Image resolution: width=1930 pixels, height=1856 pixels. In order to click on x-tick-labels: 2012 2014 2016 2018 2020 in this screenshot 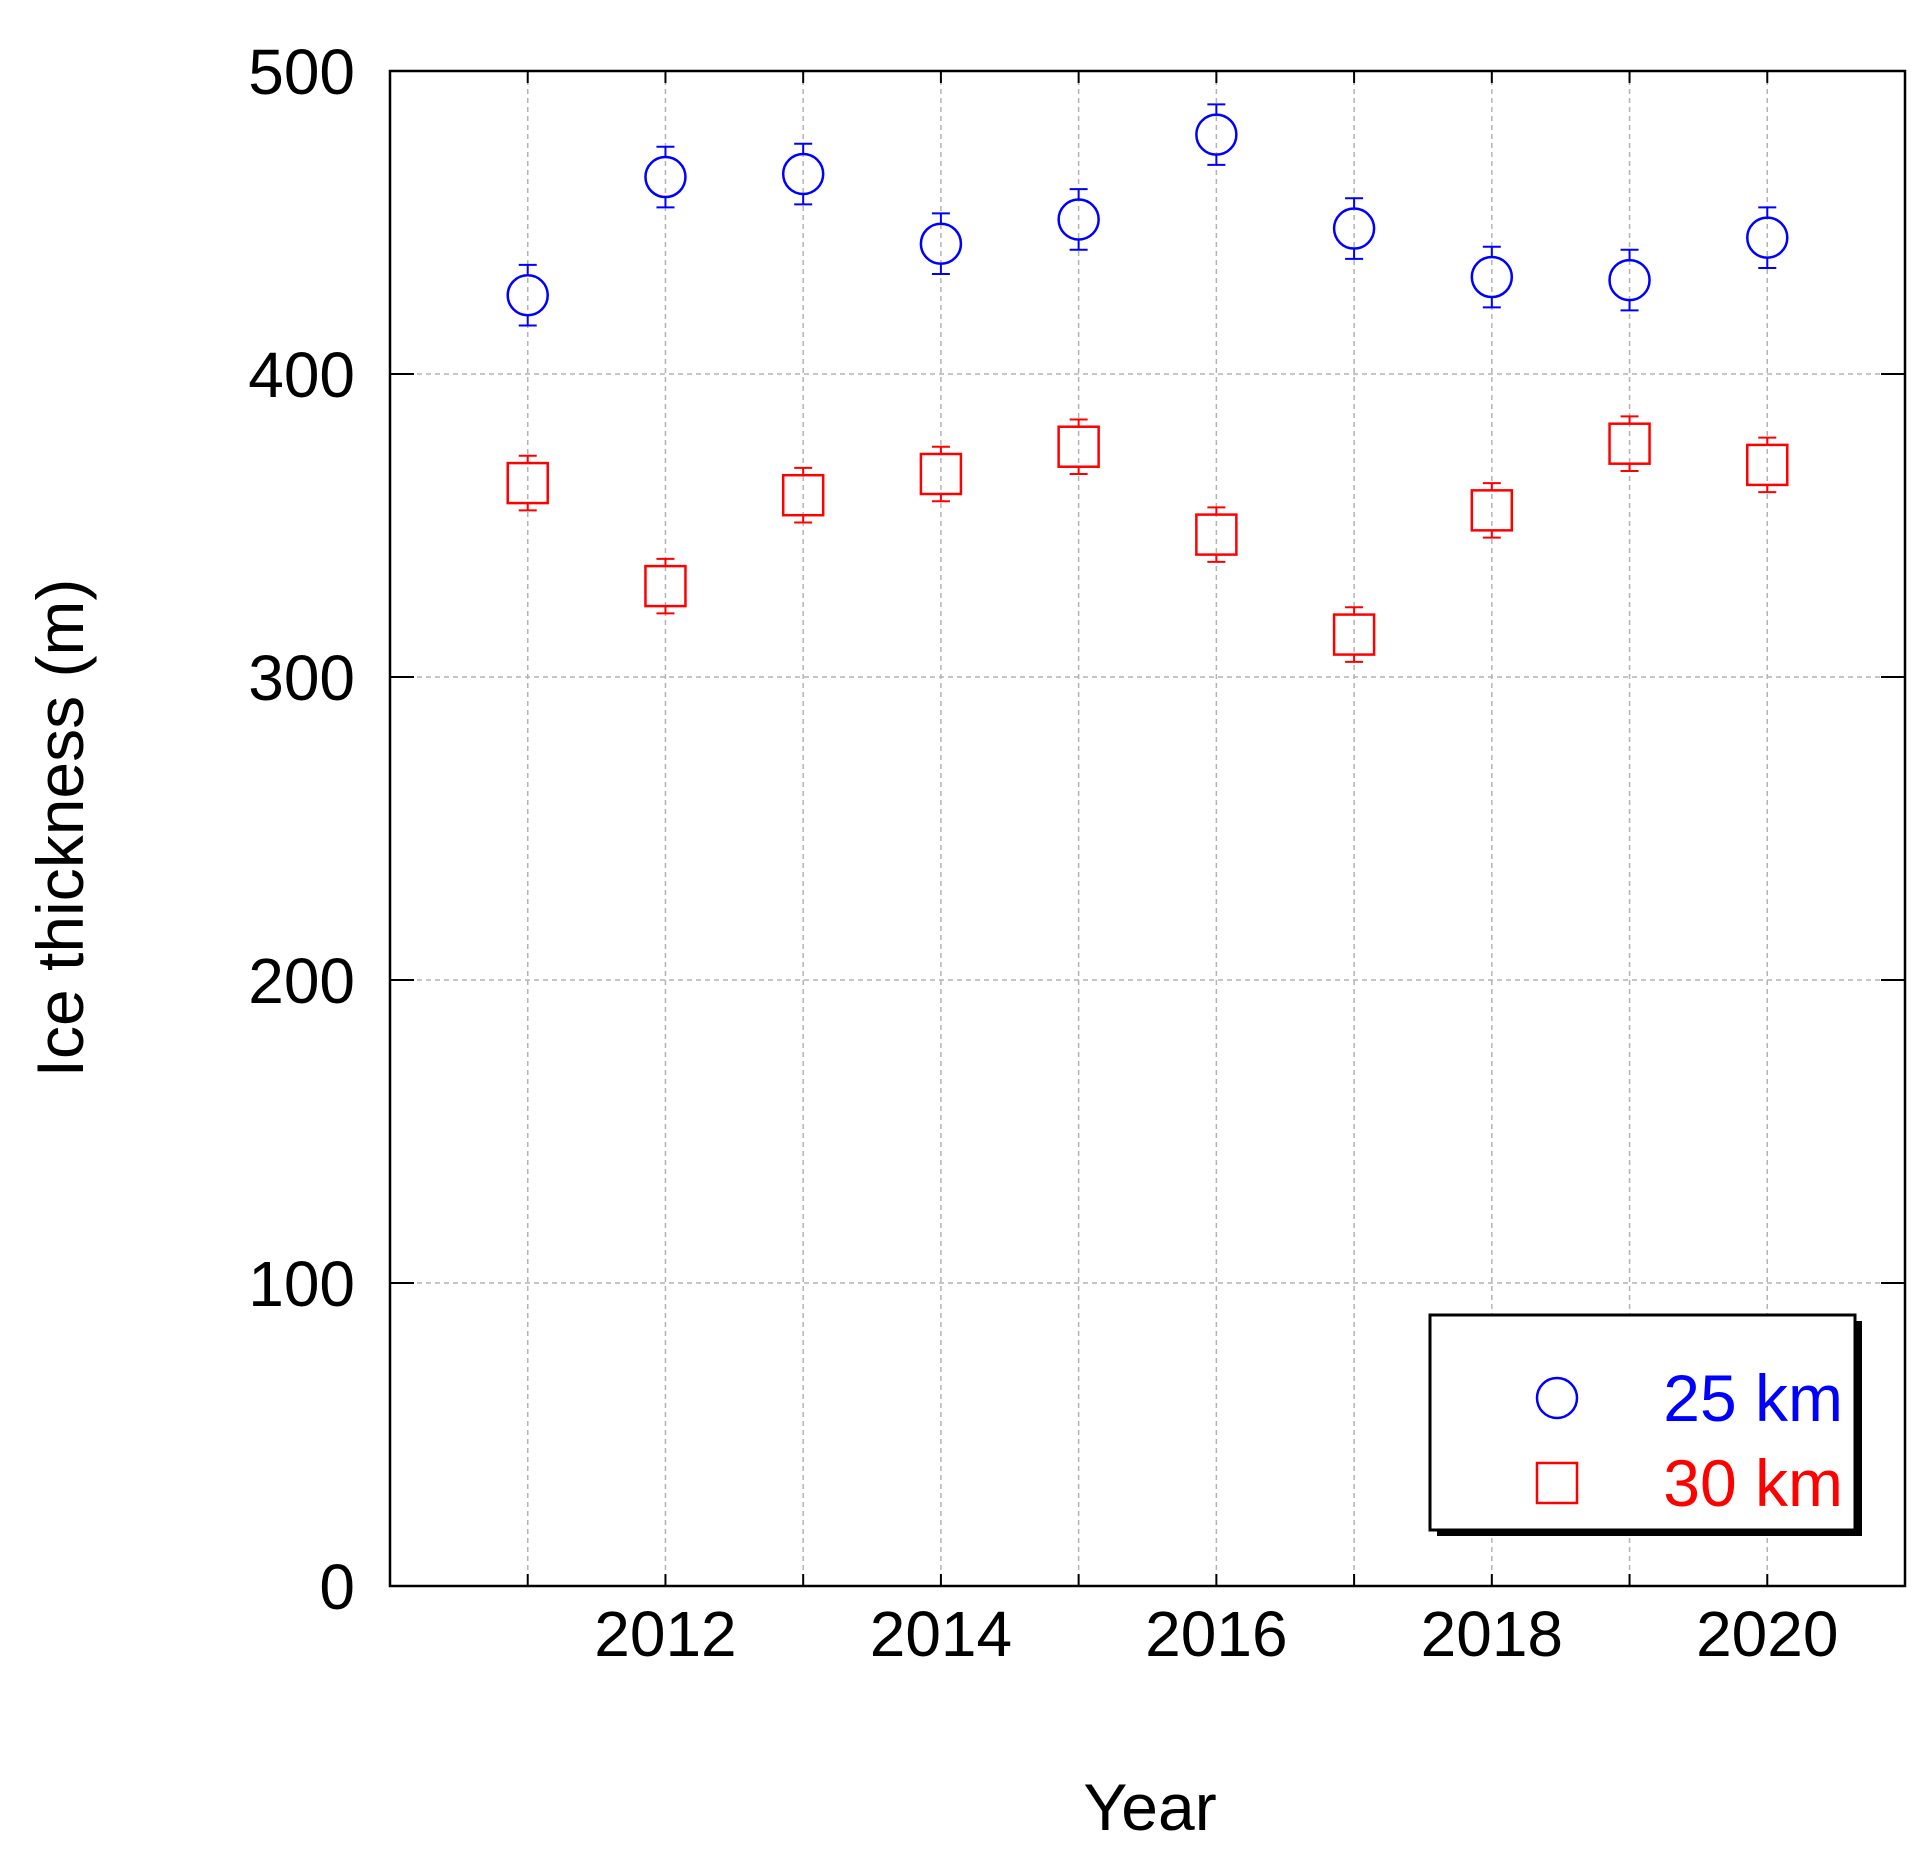, I will do `click(1216, 1634)`.